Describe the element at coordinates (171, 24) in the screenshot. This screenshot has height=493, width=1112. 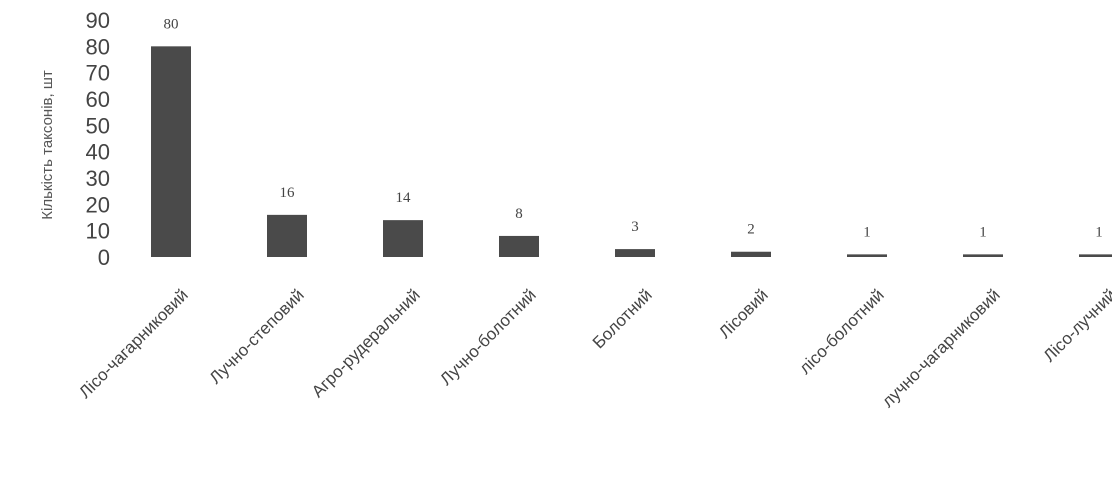
I see `data-label: 80` at that location.